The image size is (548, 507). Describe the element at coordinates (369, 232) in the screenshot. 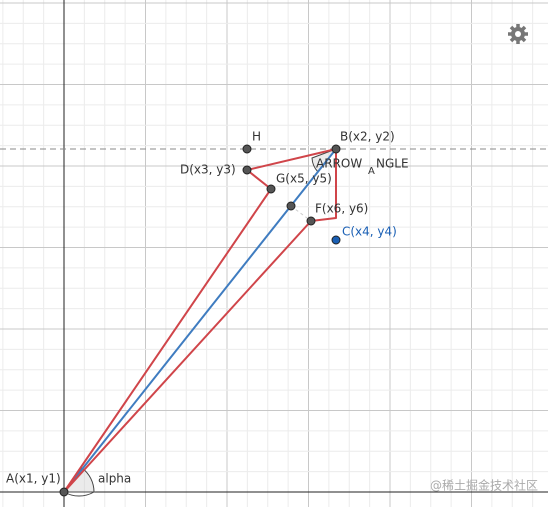

I see `point-label: C(x4, y4)` at that location.